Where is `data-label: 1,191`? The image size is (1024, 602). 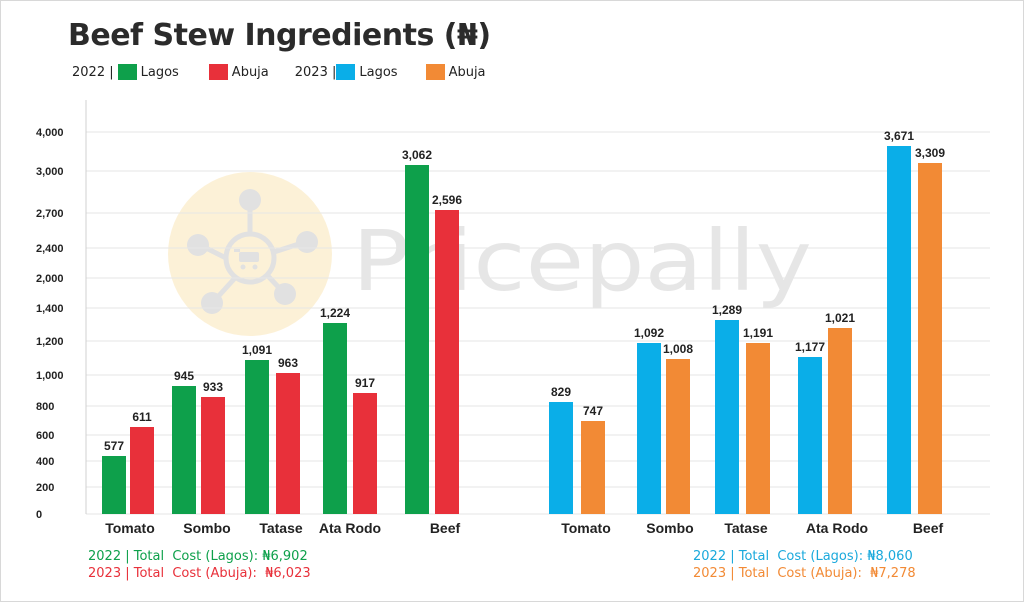 data-label: 1,191 is located at coordinates (758, 333).